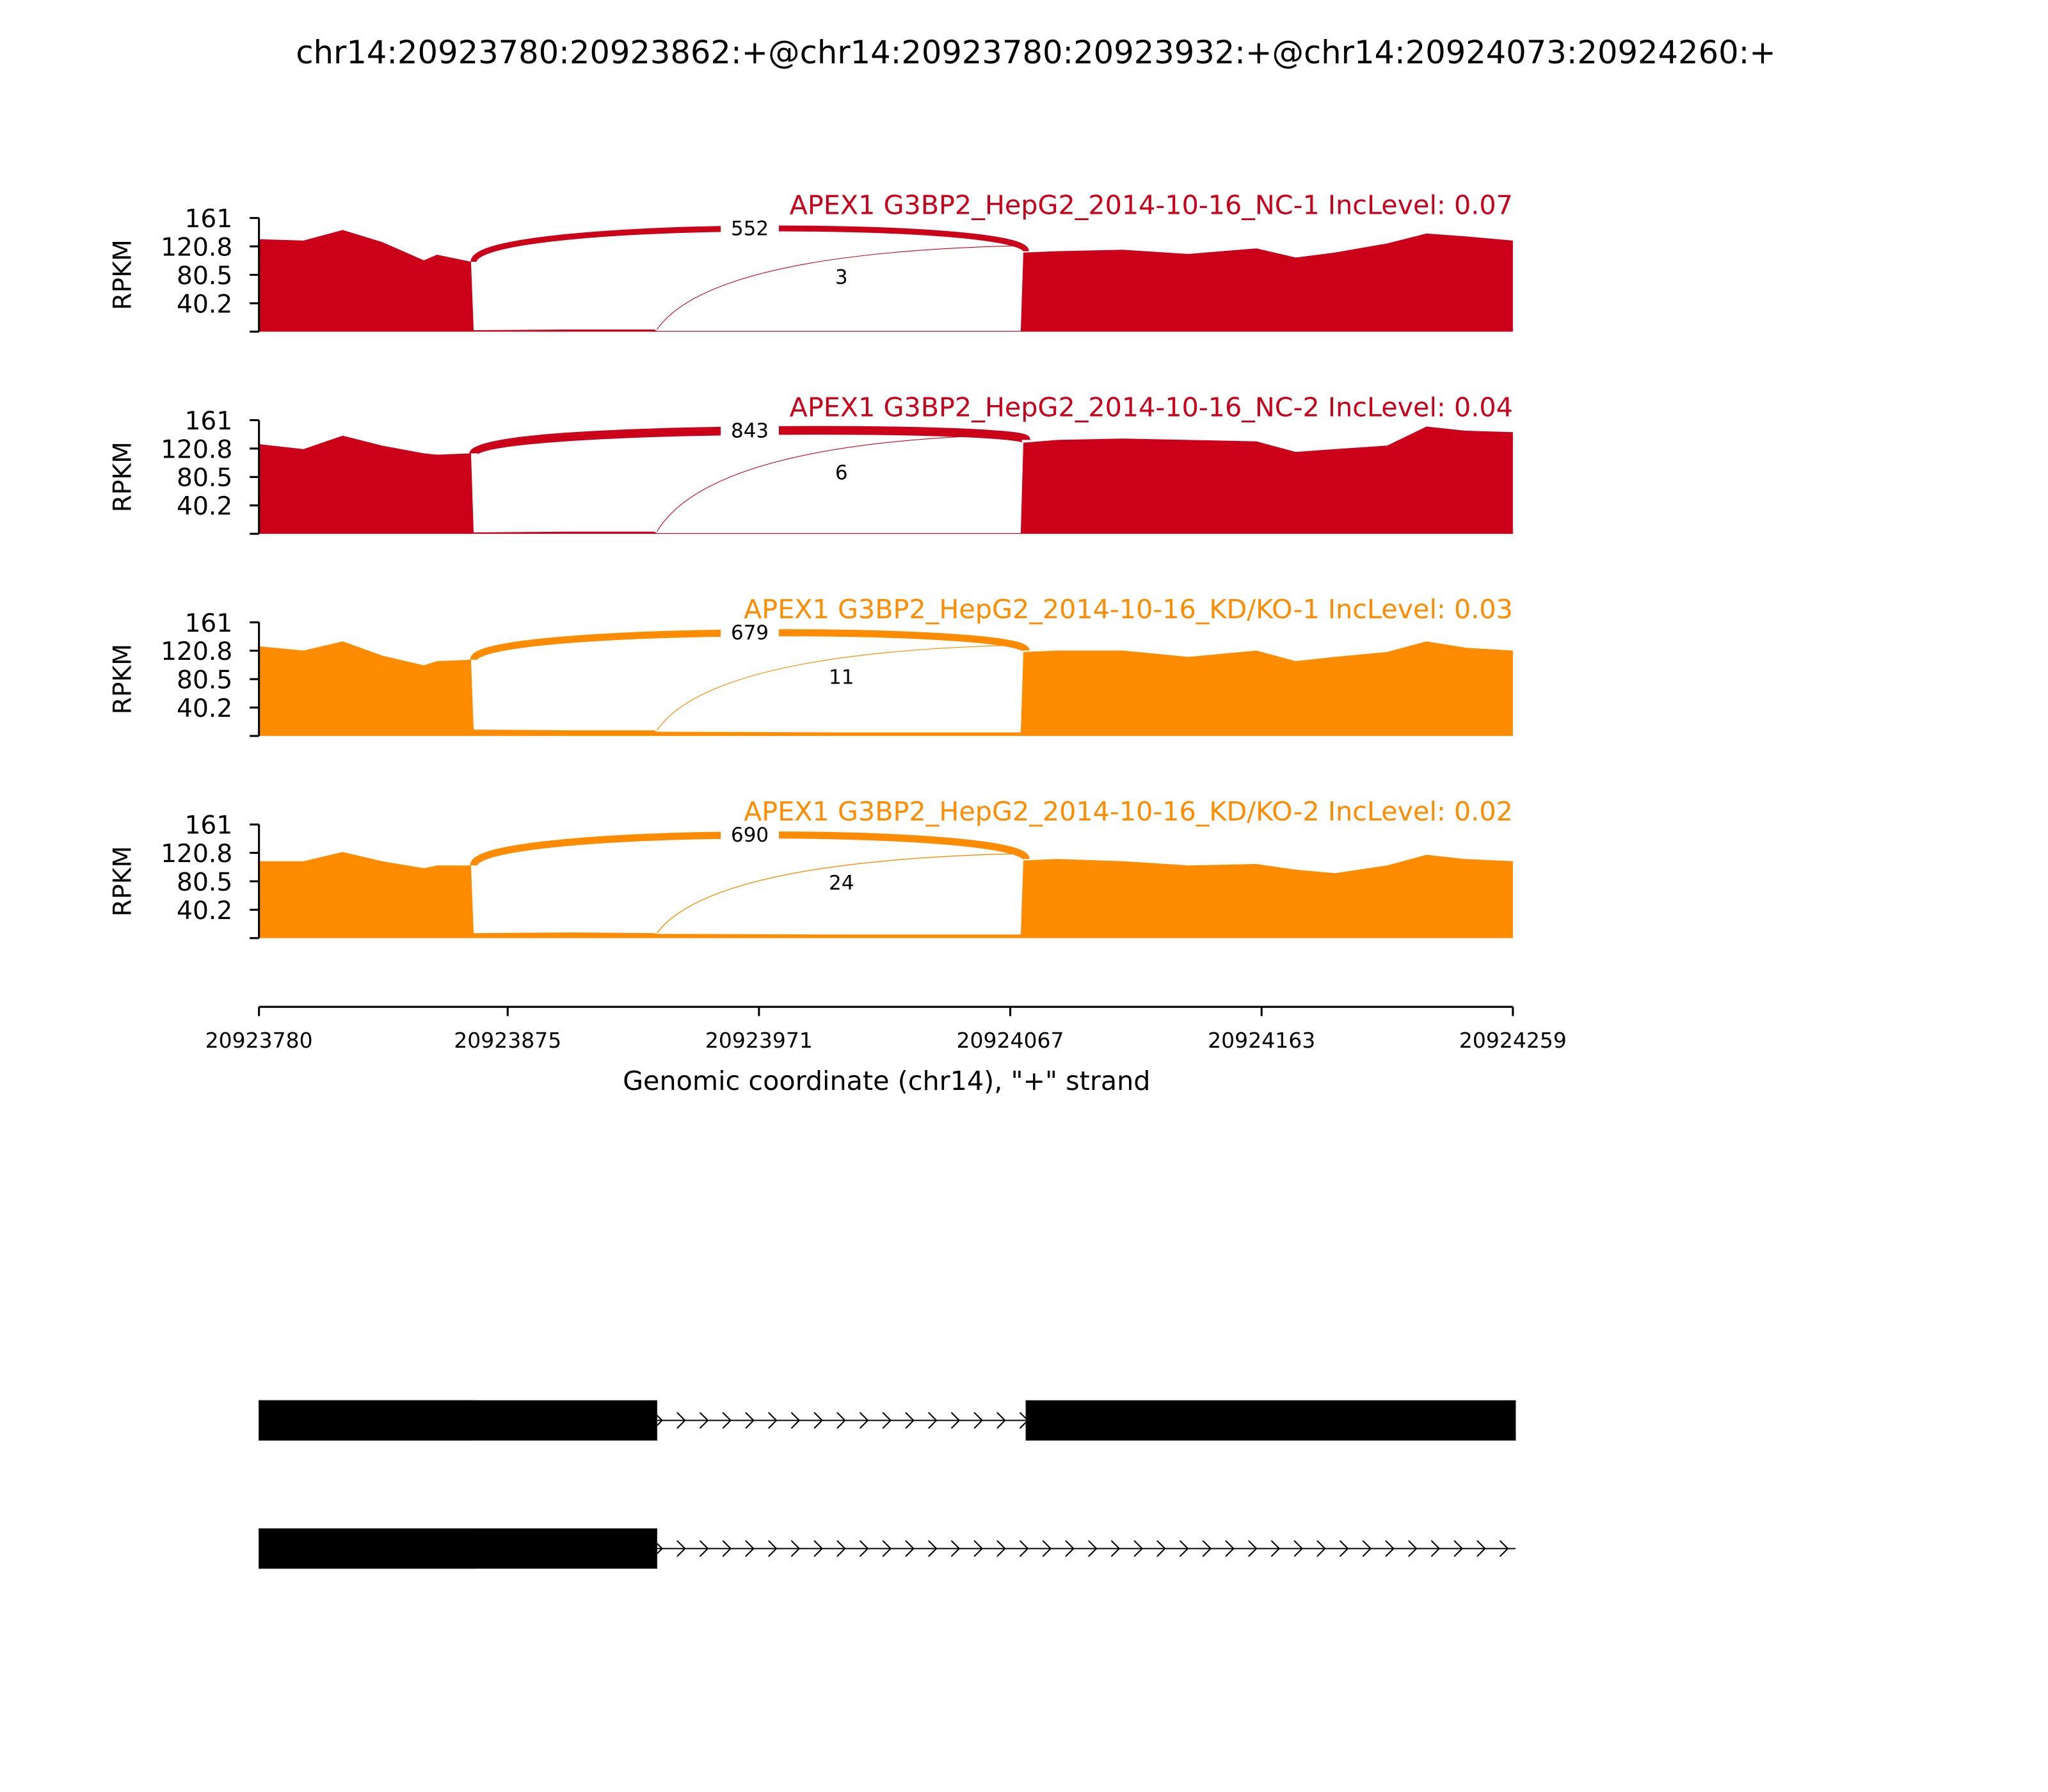 Image resolution: width=2048 pixels, height=1792 pixels. Describe the element at coordinates (1010, 1040) in the screenshot. I see `x-tick-label: 20924067` at that location.